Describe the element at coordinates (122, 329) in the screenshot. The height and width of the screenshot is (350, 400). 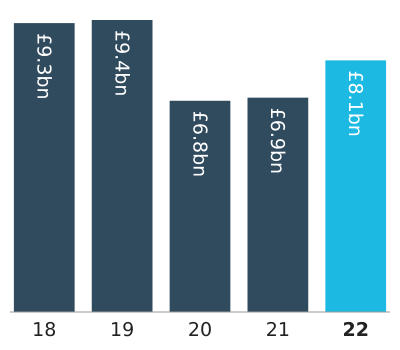
I see `x-tick-label: 19` at that location.